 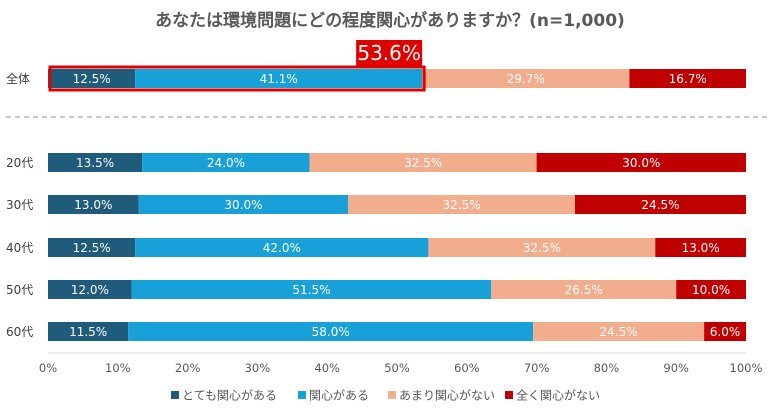 I want to click on data-label: 16.7%, so click(x=688, y=79).